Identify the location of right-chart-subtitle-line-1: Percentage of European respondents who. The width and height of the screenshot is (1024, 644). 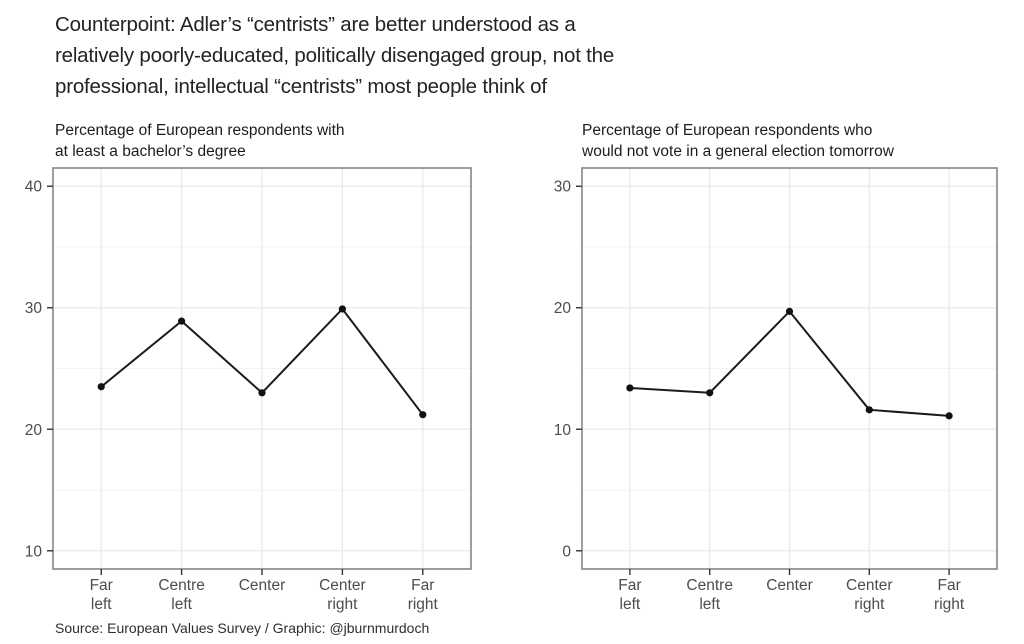
(727, 130).